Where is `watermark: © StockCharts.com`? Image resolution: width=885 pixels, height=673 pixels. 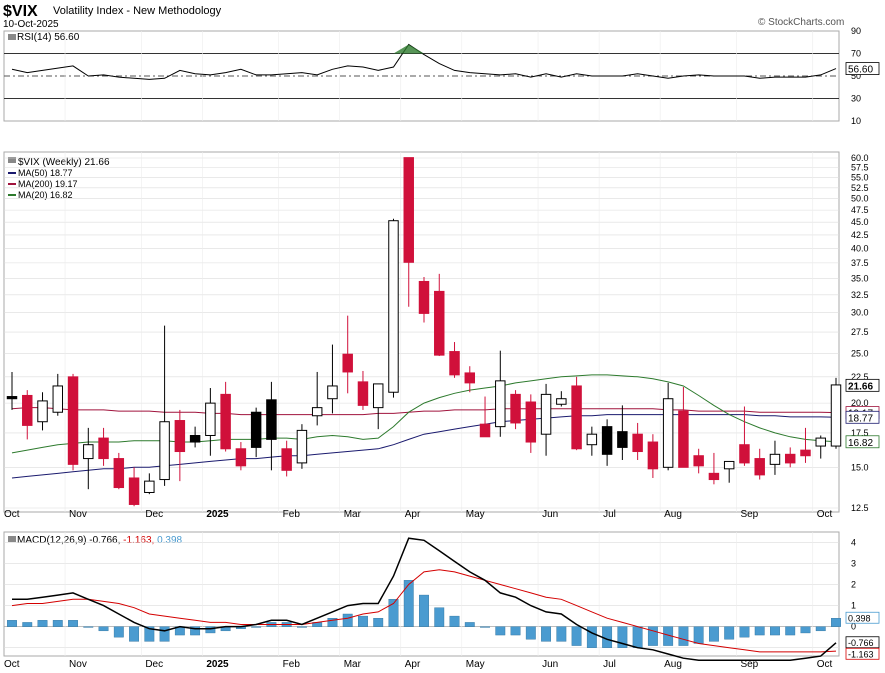
watermark: © StockCharts.com is located at coordinates (801, 22).